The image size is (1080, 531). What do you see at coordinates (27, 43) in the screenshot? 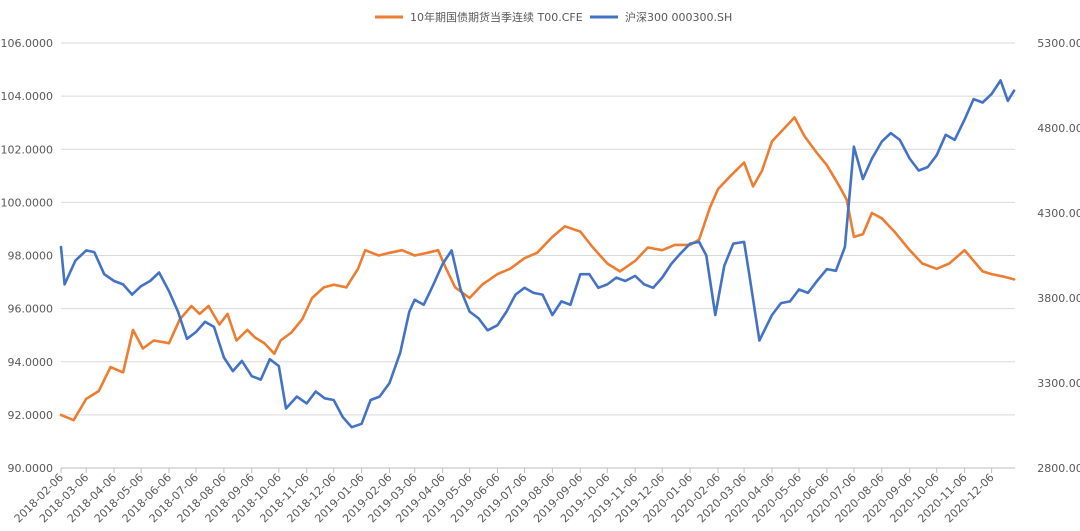
I see `y-left-tick-label: 106.0000` at bounding box center [27, 43].